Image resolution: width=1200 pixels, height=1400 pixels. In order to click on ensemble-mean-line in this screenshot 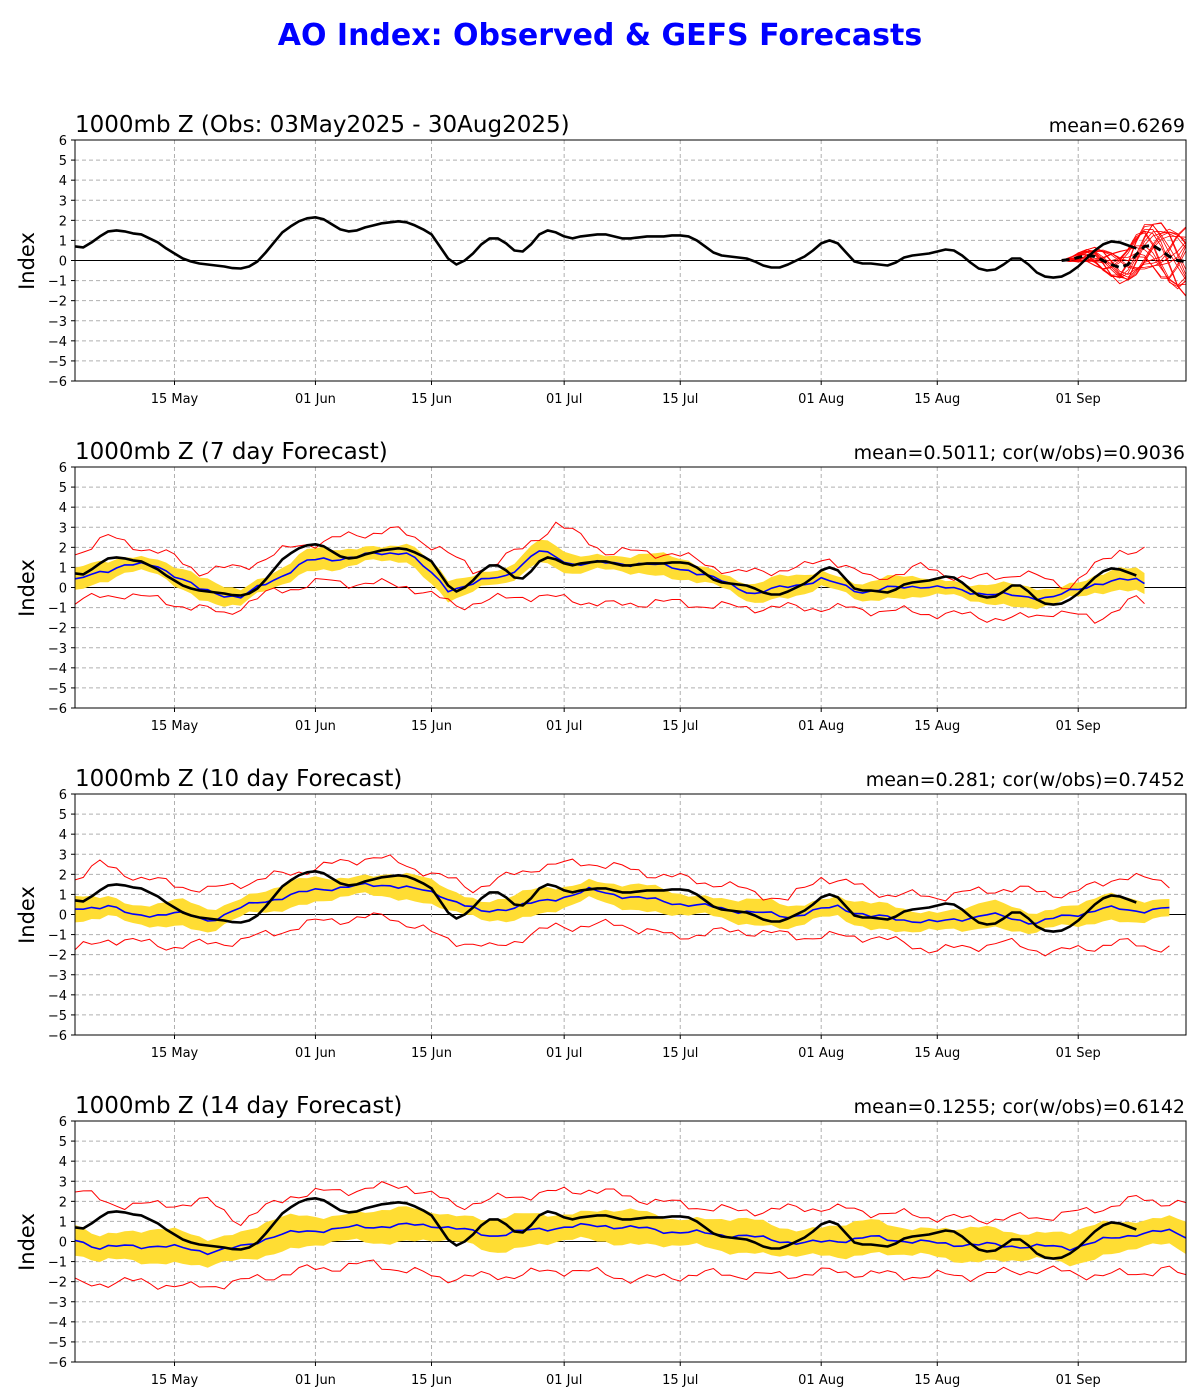, I will do `click(622, 903)`.